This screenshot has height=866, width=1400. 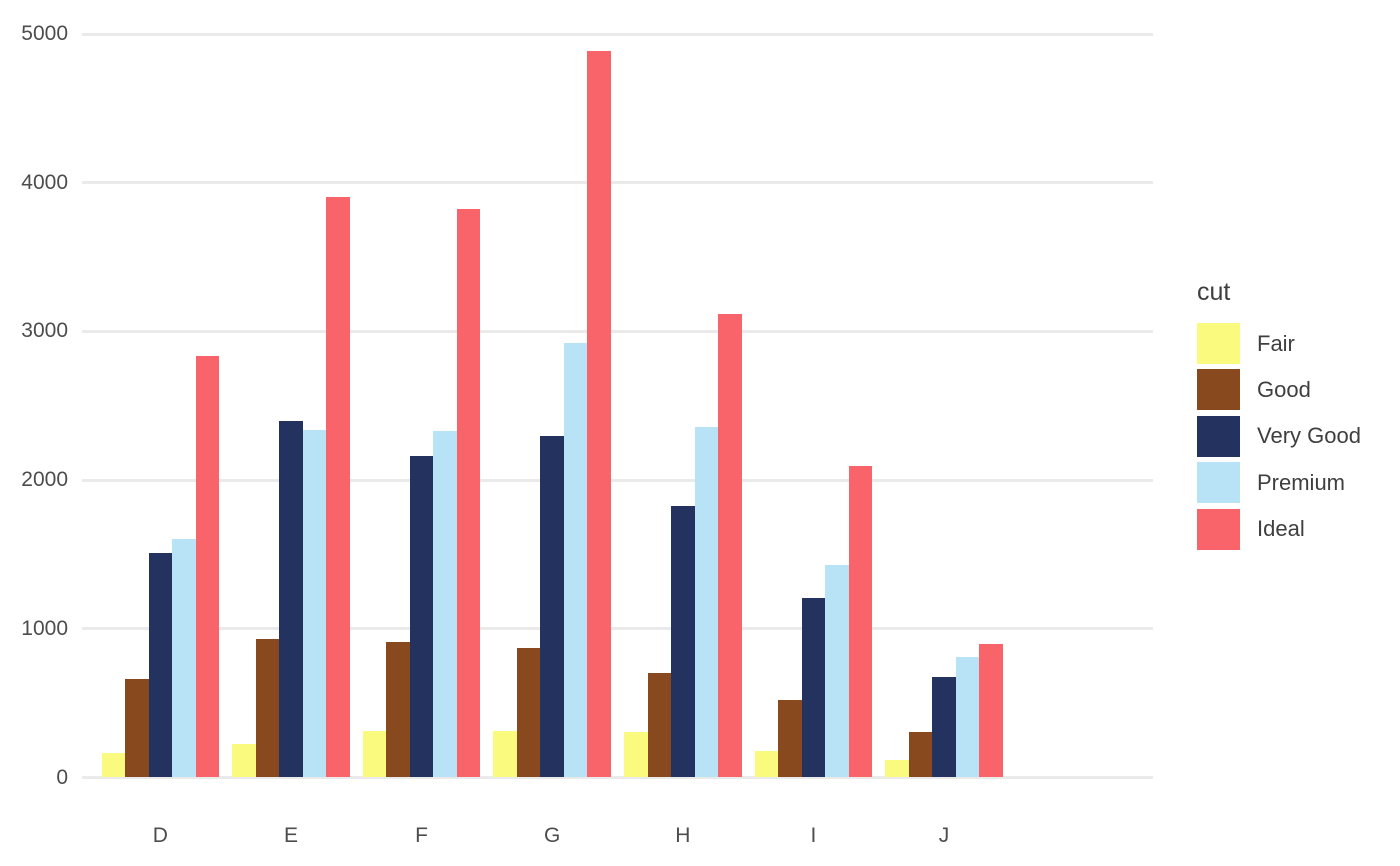 What do you see at coordinates (636, 755) in the screenshot?
I see `bar-H-fair` at bounding box center [636, 755].